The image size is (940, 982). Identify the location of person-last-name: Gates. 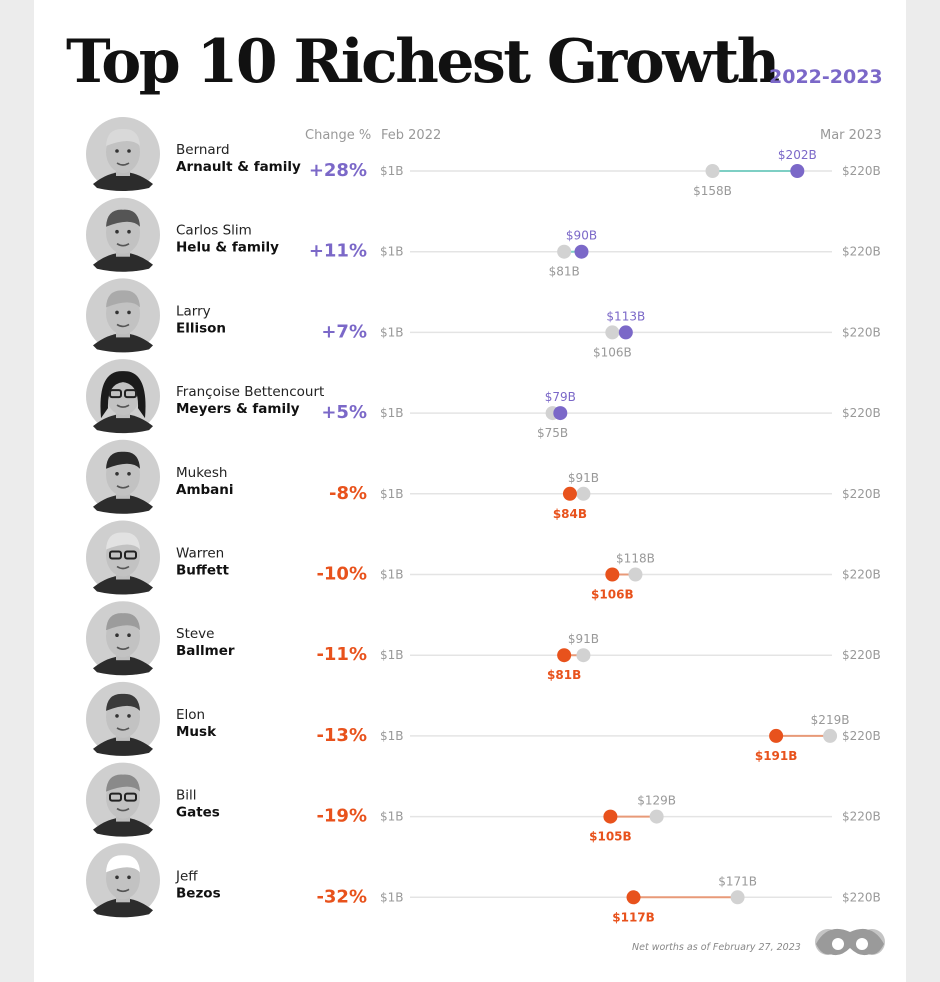
(198, 813).